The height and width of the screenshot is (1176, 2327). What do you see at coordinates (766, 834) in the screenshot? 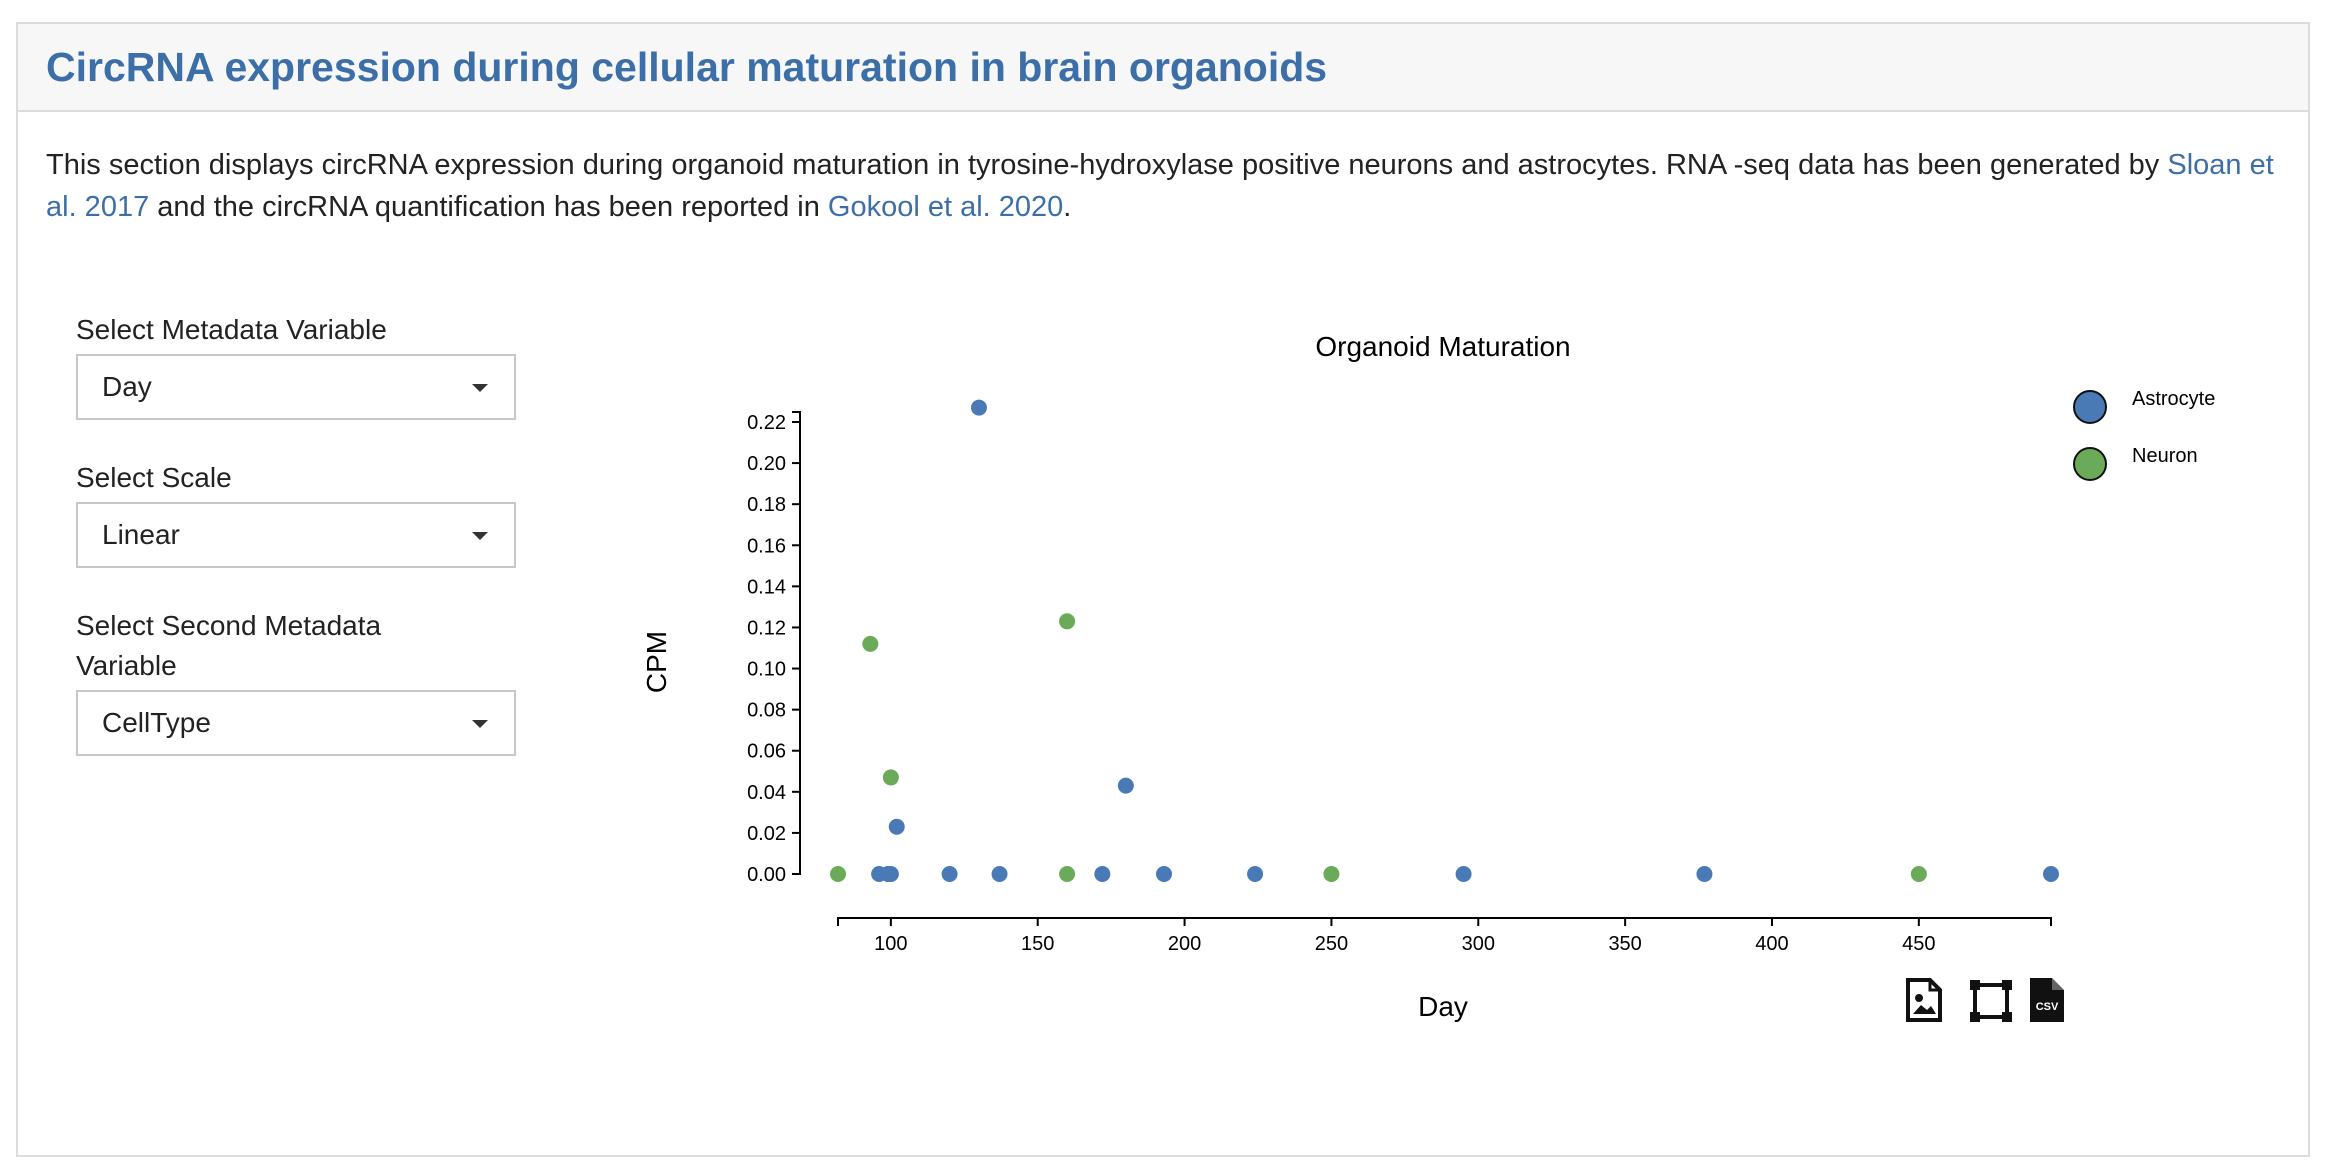
I see `y-tick-label: 0.02` at bounding box center [766, 834].